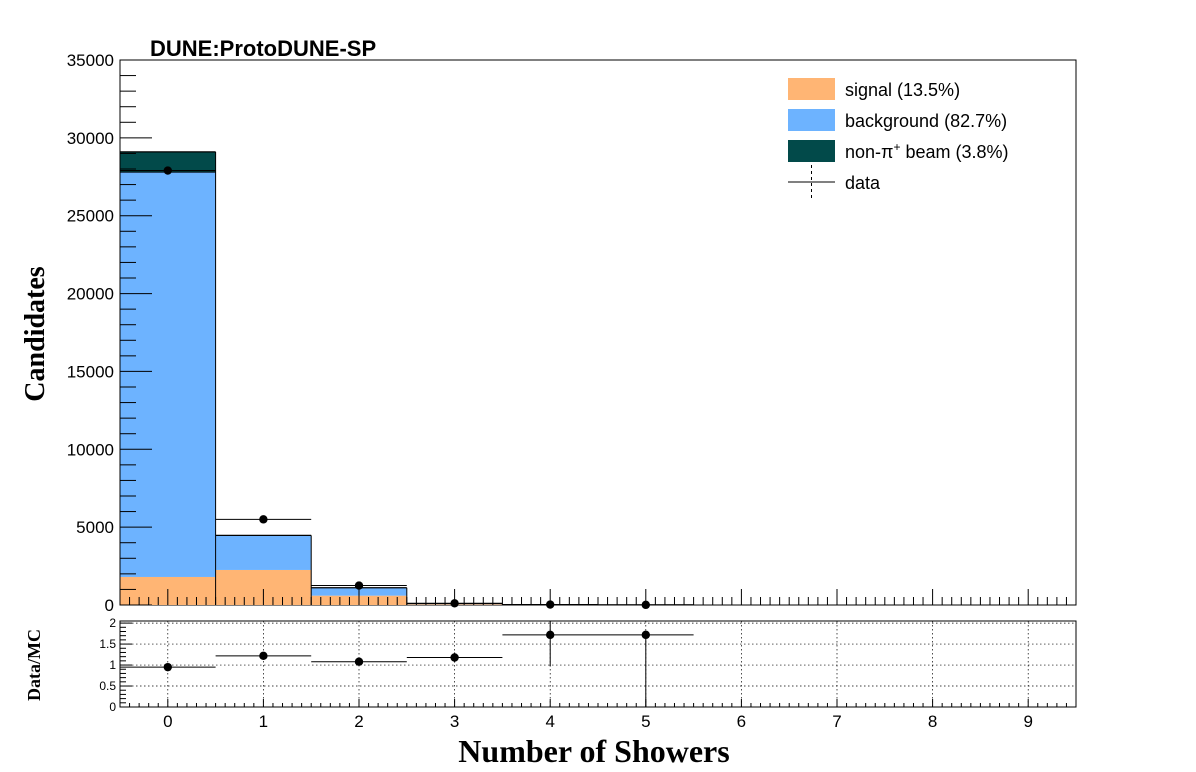  I want to click on ratio-axis-ticks, so click(598, 665).